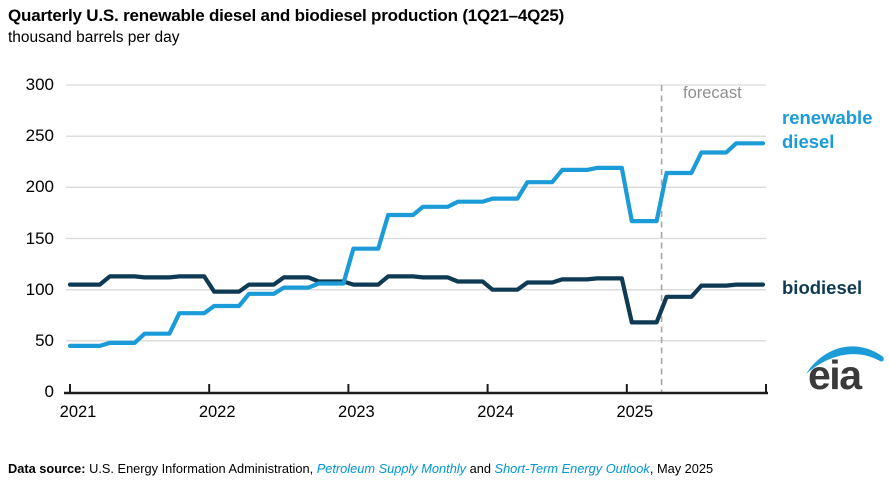 This screenshot has width=890, height=485. What do you see at coordinates (495, 412) in the screenshot?
I see `x-axis-label: 2024` at bounding box center [495, 412].